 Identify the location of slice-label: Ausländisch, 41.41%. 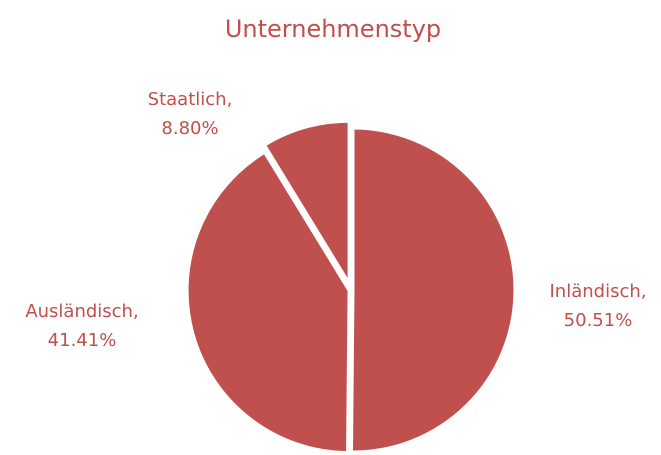
(81, 326).